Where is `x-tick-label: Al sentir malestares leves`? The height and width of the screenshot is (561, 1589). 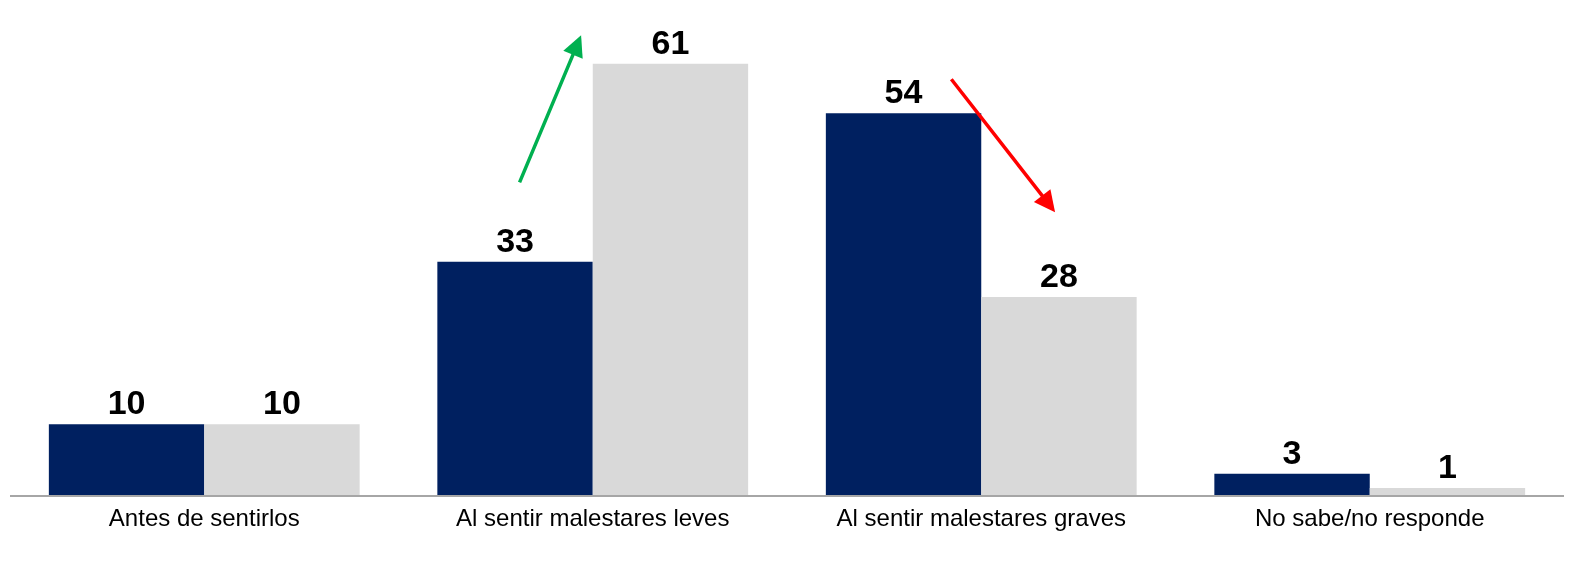 x-tick-label: Al sentir malestares leves is located at coordinates (593, 517).